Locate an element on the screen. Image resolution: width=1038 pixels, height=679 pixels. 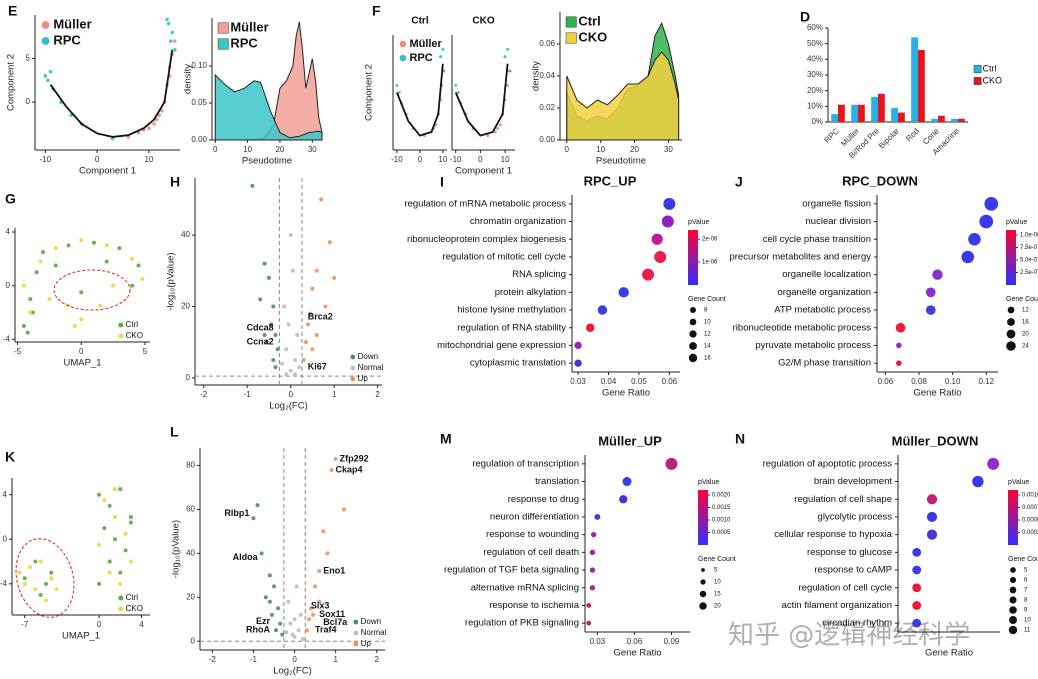
legend-label: Normal is located at coordinates (371, 367).